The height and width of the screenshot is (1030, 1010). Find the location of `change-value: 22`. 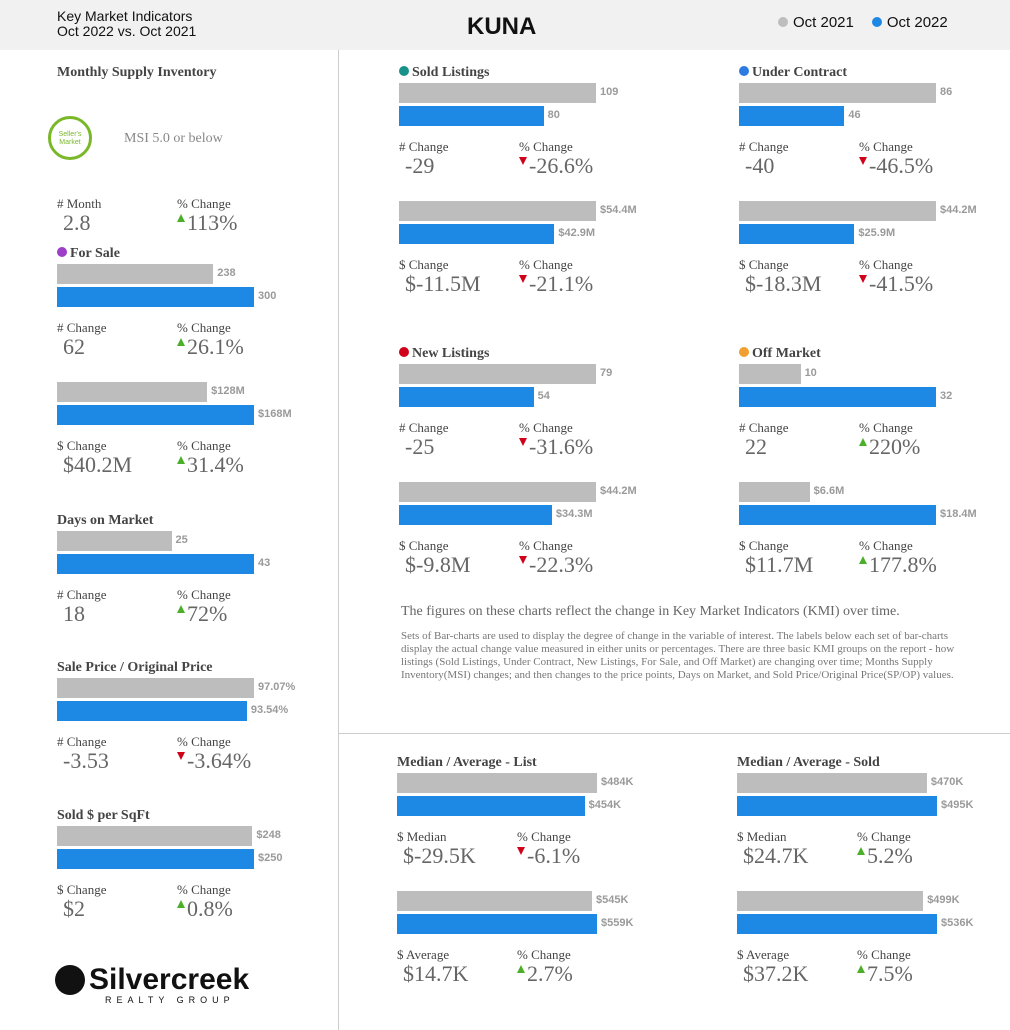

change-value: 22 is located at coordinates (756, 447).